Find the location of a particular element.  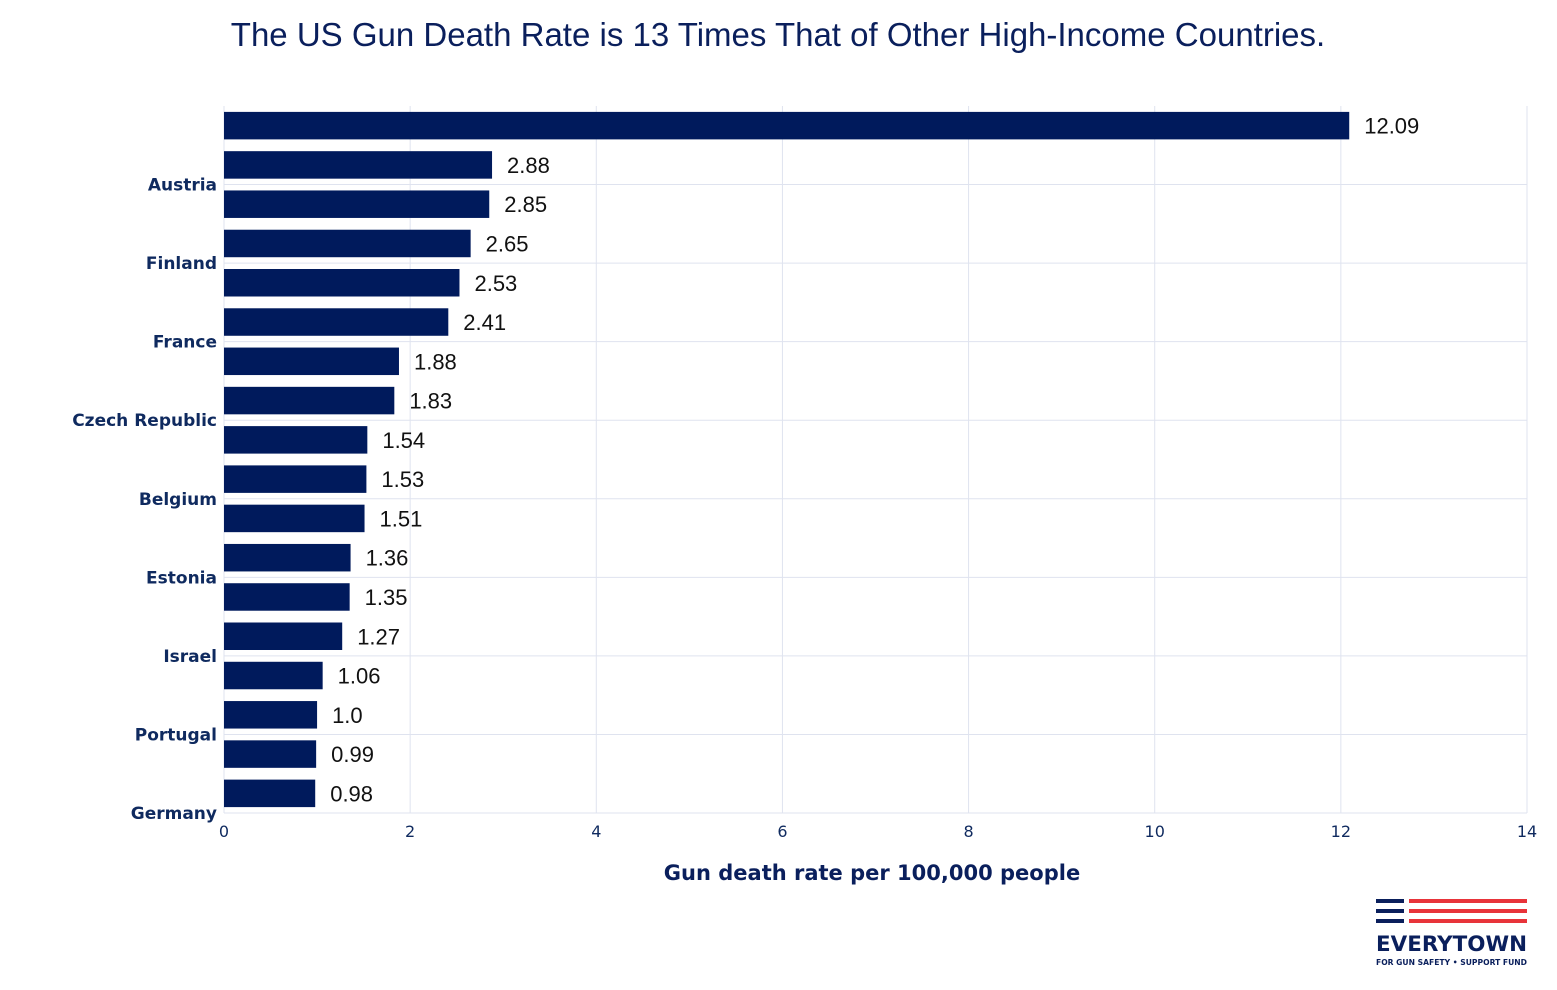

y-tick-label: Finland is located at coordinates (181, 264).